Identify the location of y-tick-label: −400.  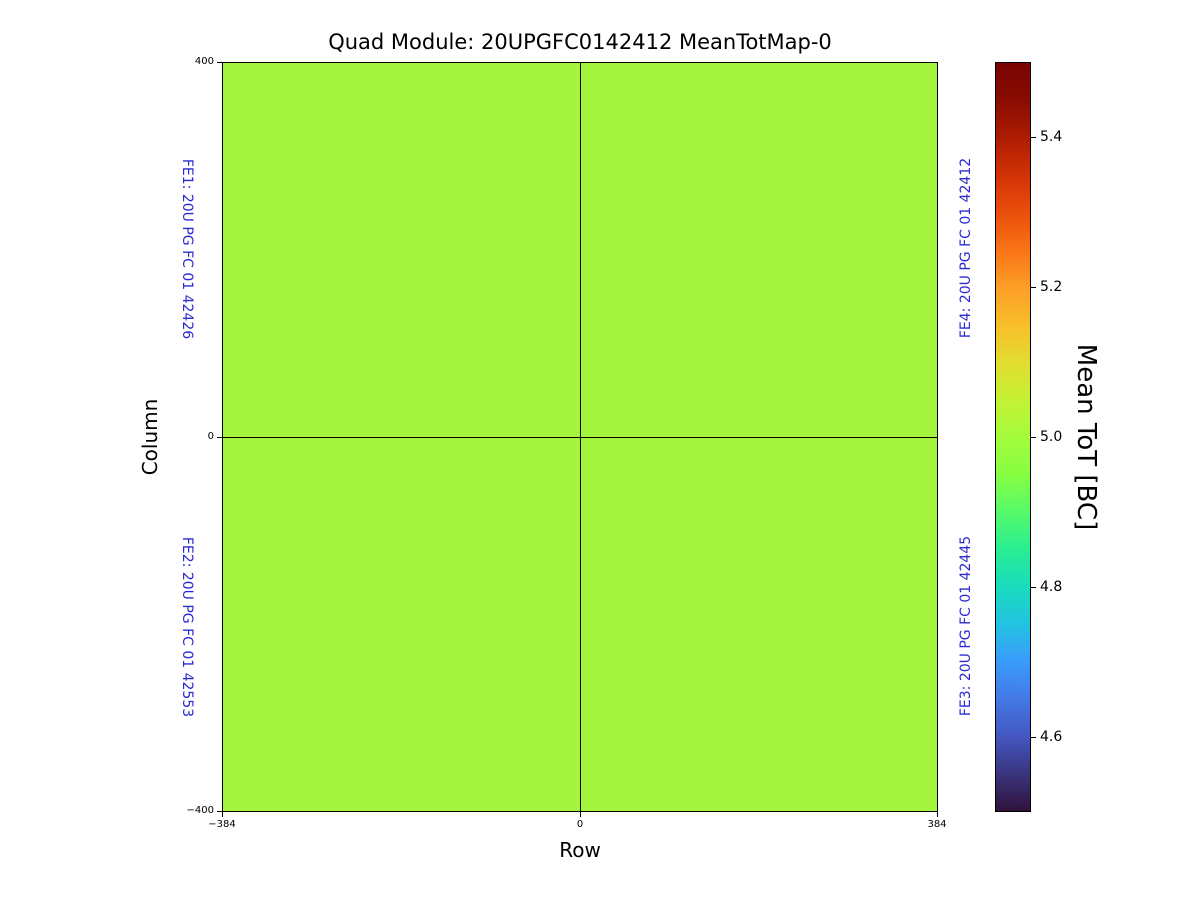
(200, 810).